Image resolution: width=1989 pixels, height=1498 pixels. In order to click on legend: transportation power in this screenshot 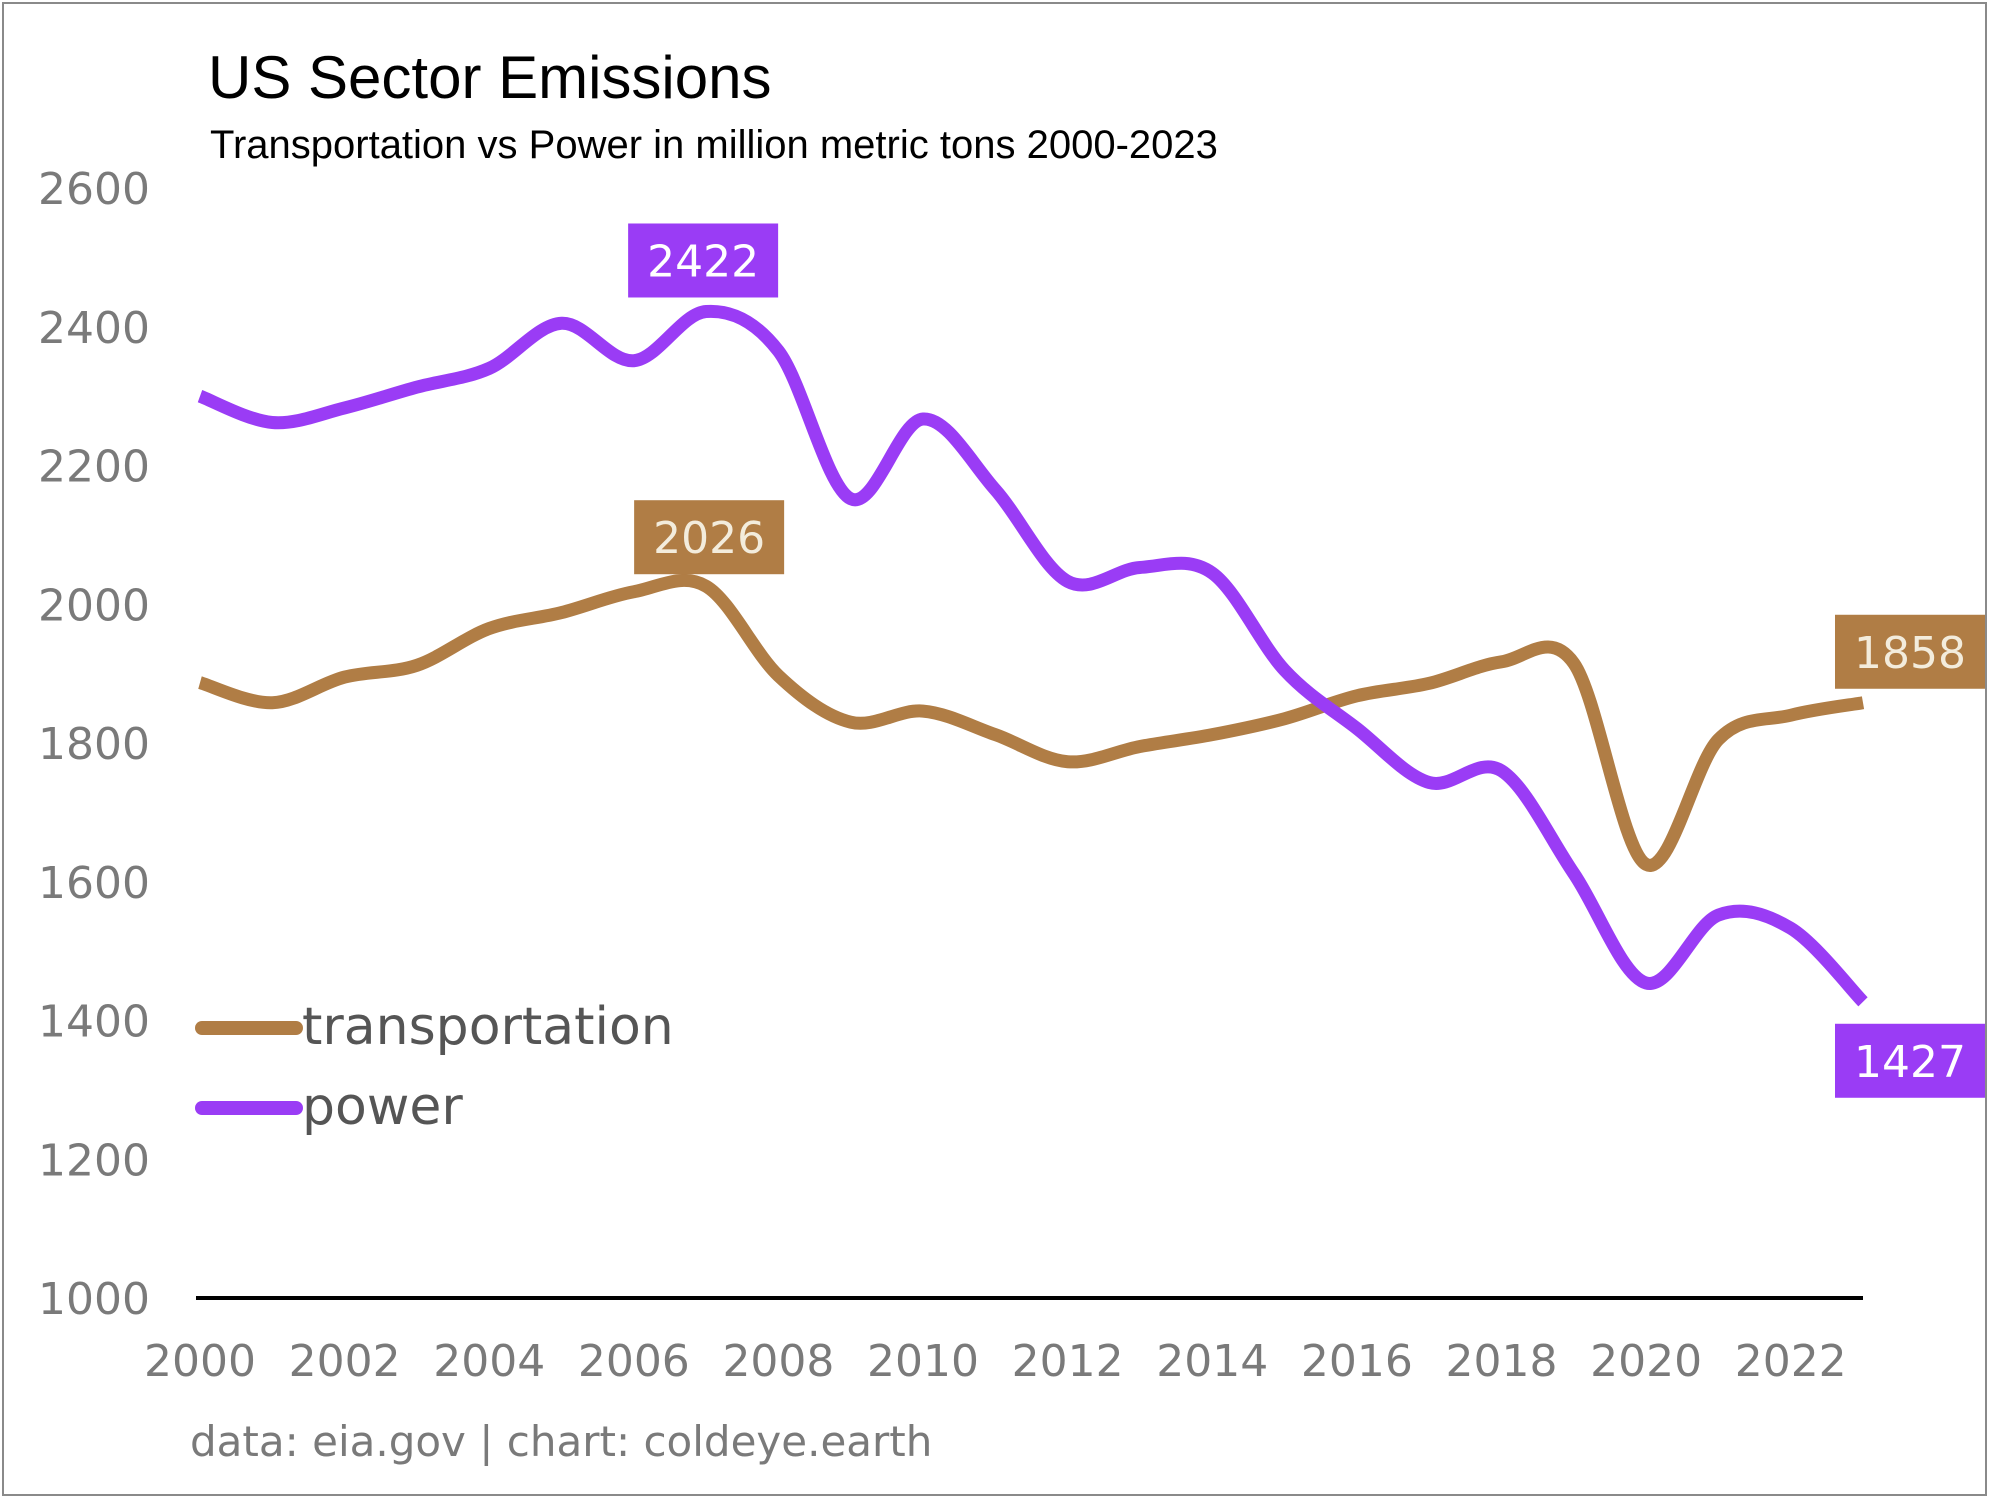, I will do `click(434, 1067)`.